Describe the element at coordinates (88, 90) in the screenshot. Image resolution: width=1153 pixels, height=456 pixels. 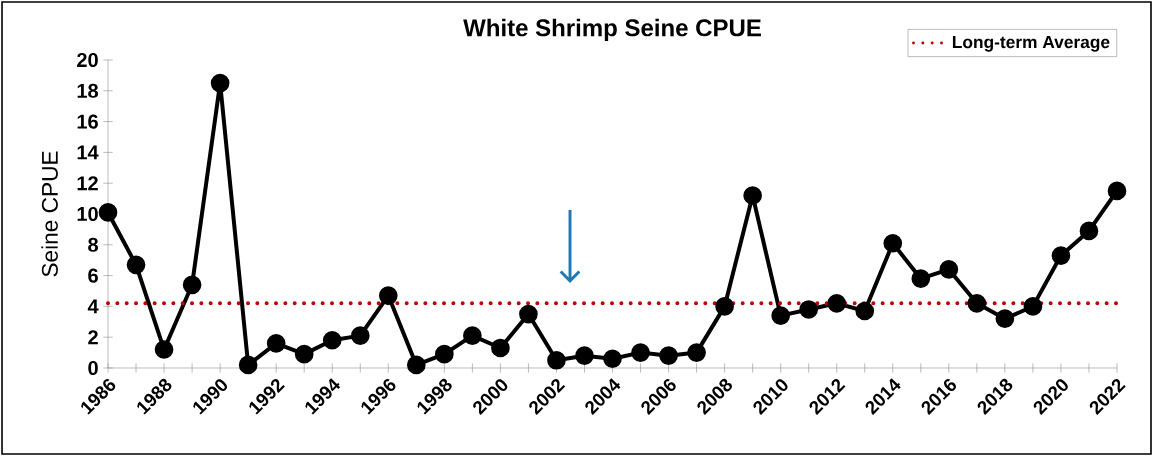
I see `y-tick-label: 18` at that location.